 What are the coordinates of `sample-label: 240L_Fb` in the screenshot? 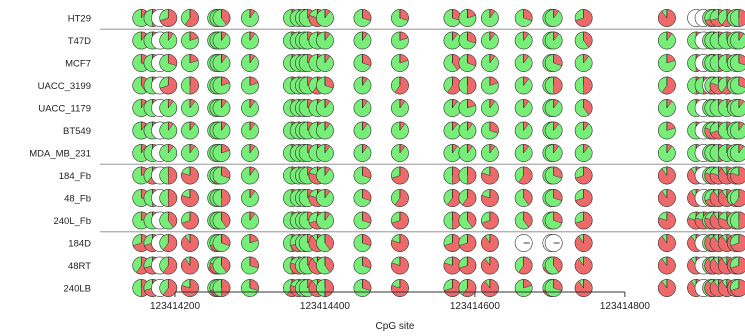 It's located at (72, 221).